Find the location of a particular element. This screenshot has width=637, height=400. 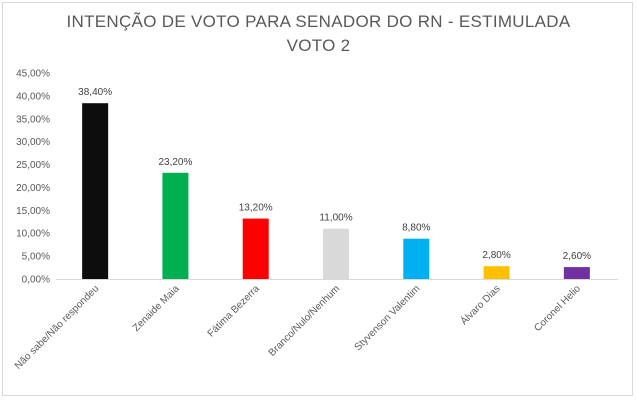

y-tick-label: 40,00% is located at coordinates (33, 96).